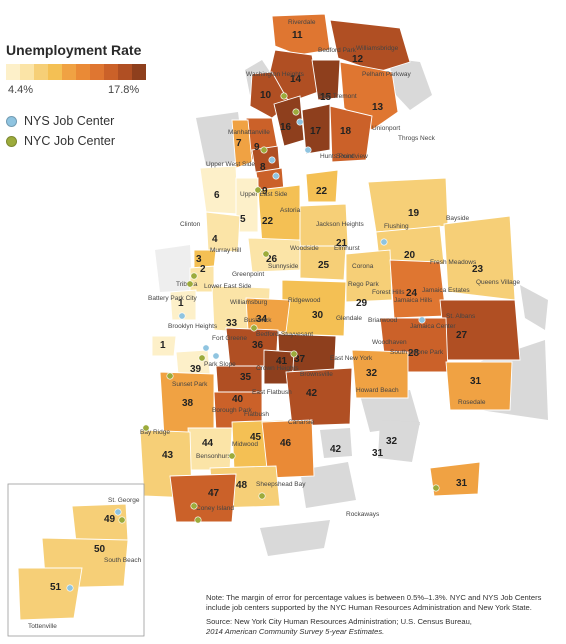 Image resolution: width=566 pixels, height=644 pixels. Describe the element at coordinates (228, 286) in the screenshot. I see `label-lower-east-side: Lower East Side` at that location.